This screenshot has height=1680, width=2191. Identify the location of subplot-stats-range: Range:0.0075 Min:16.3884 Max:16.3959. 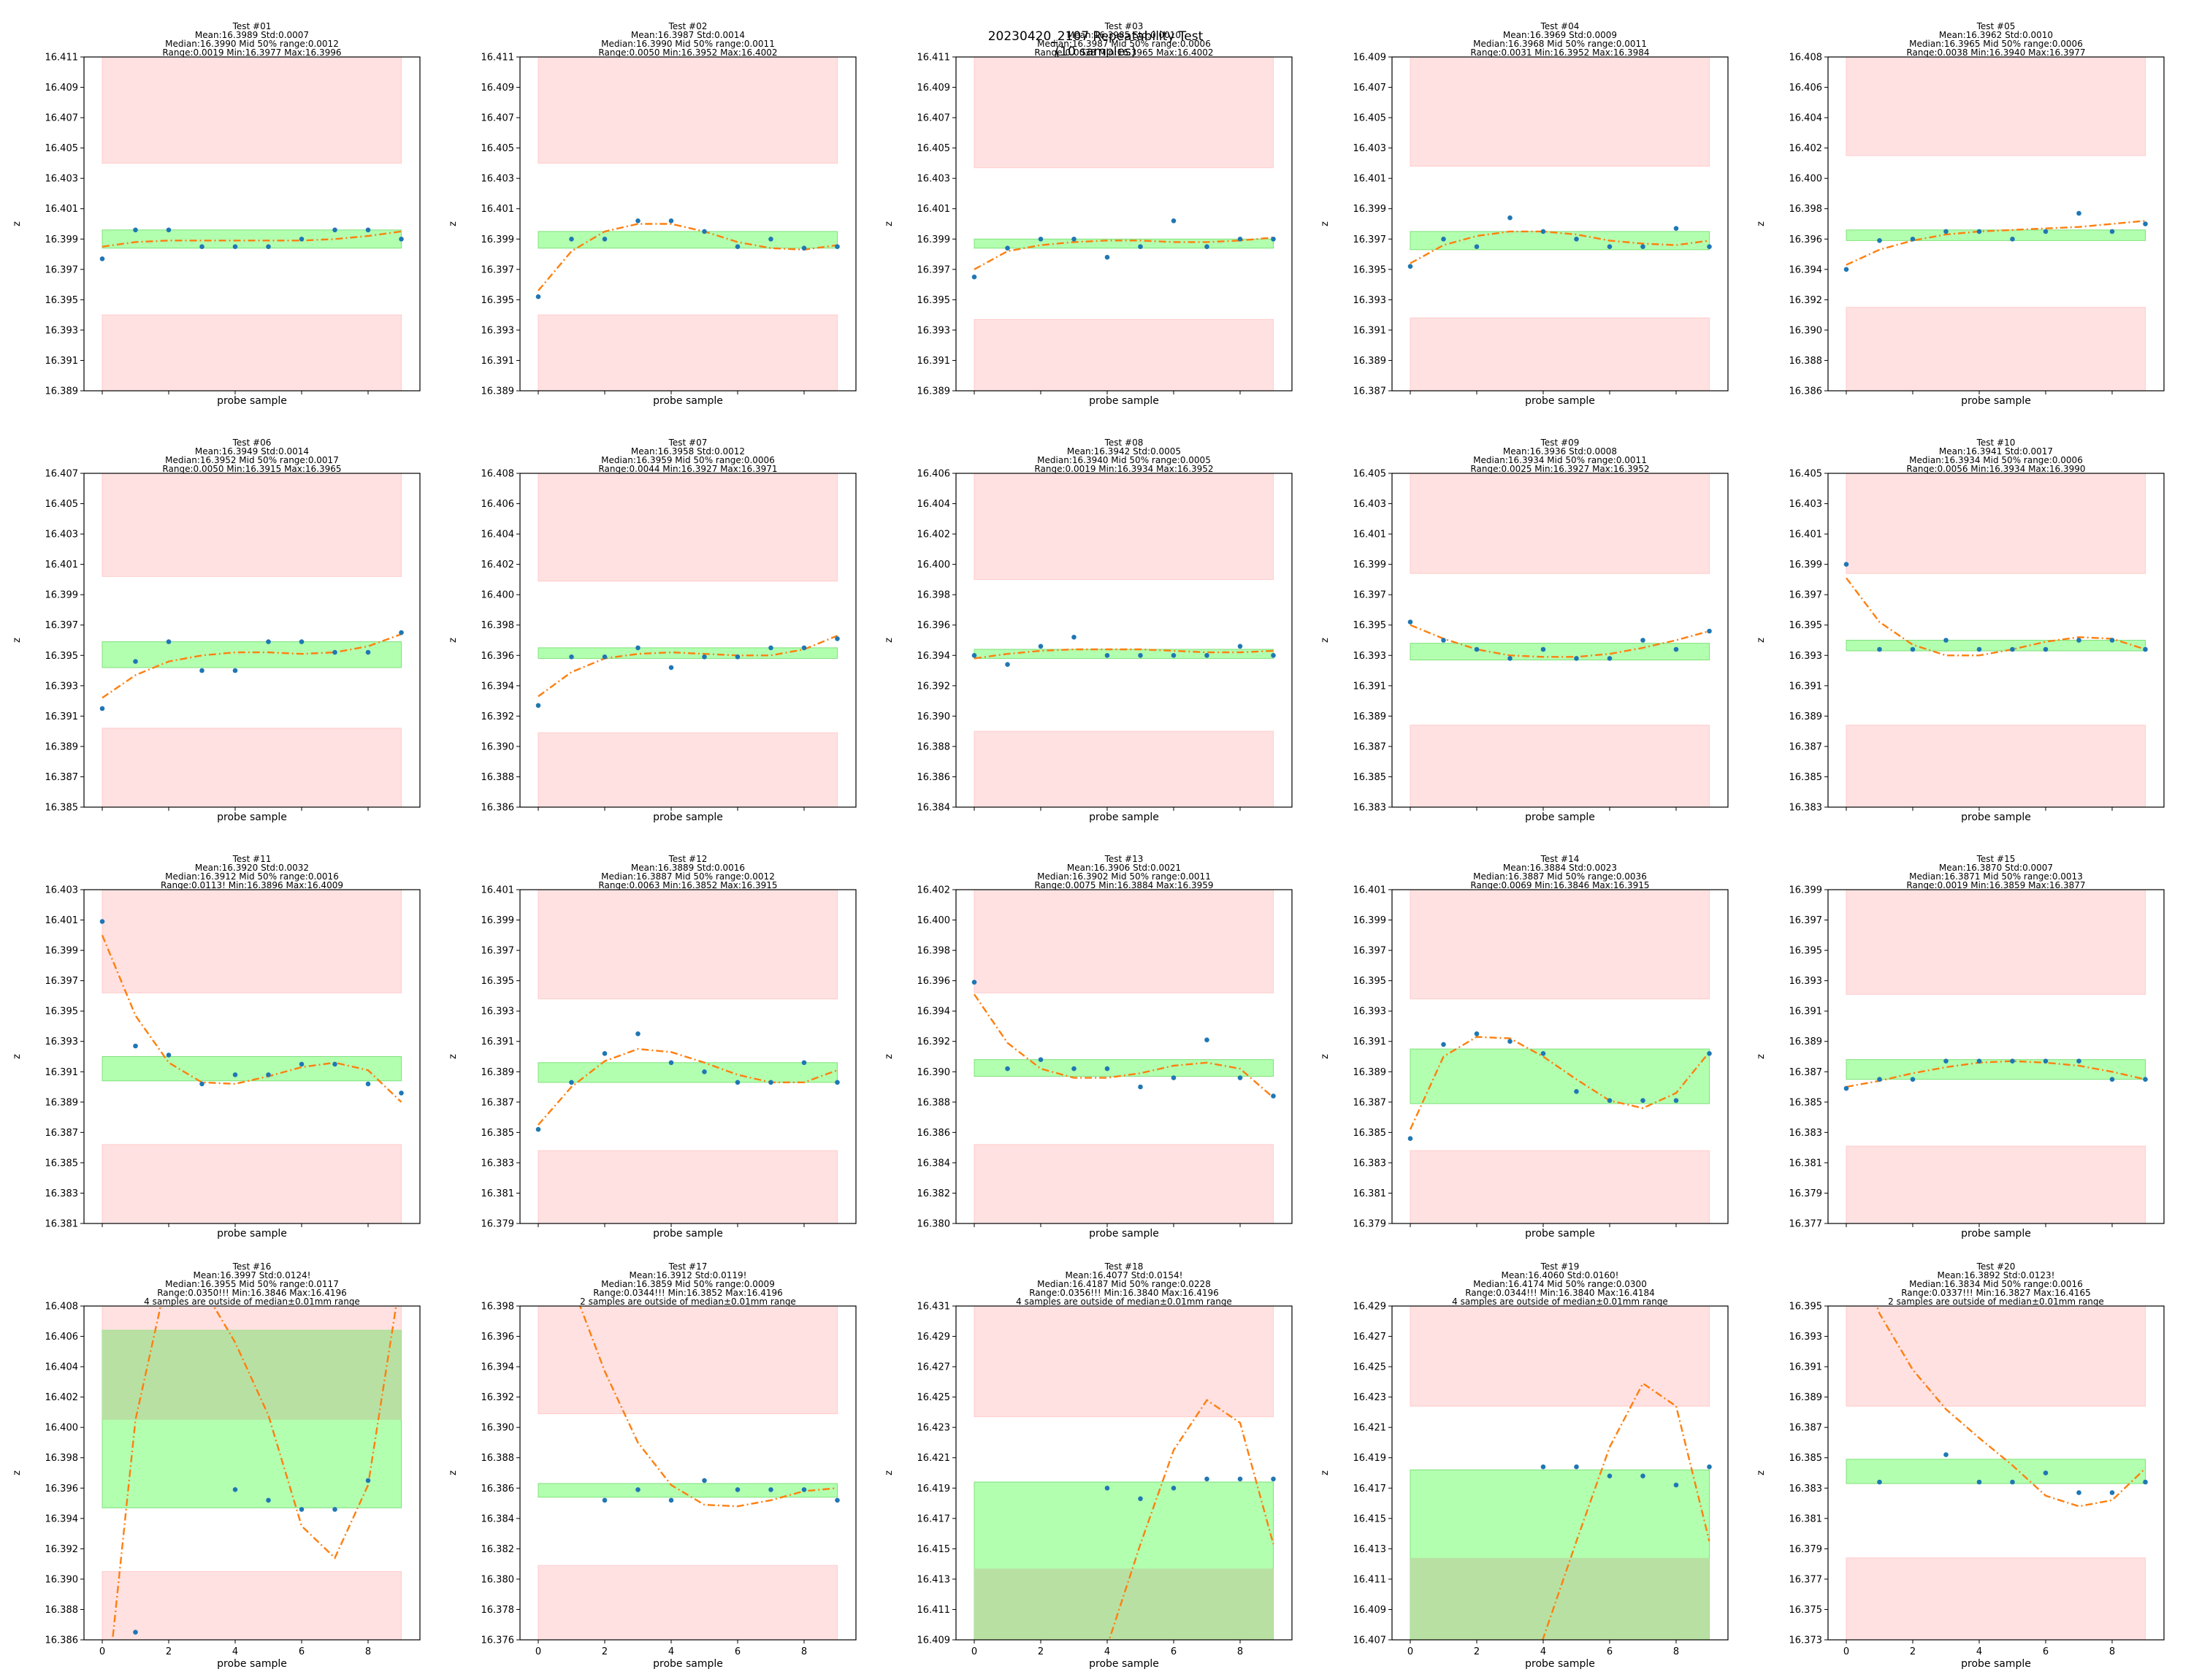
(1123, 885).